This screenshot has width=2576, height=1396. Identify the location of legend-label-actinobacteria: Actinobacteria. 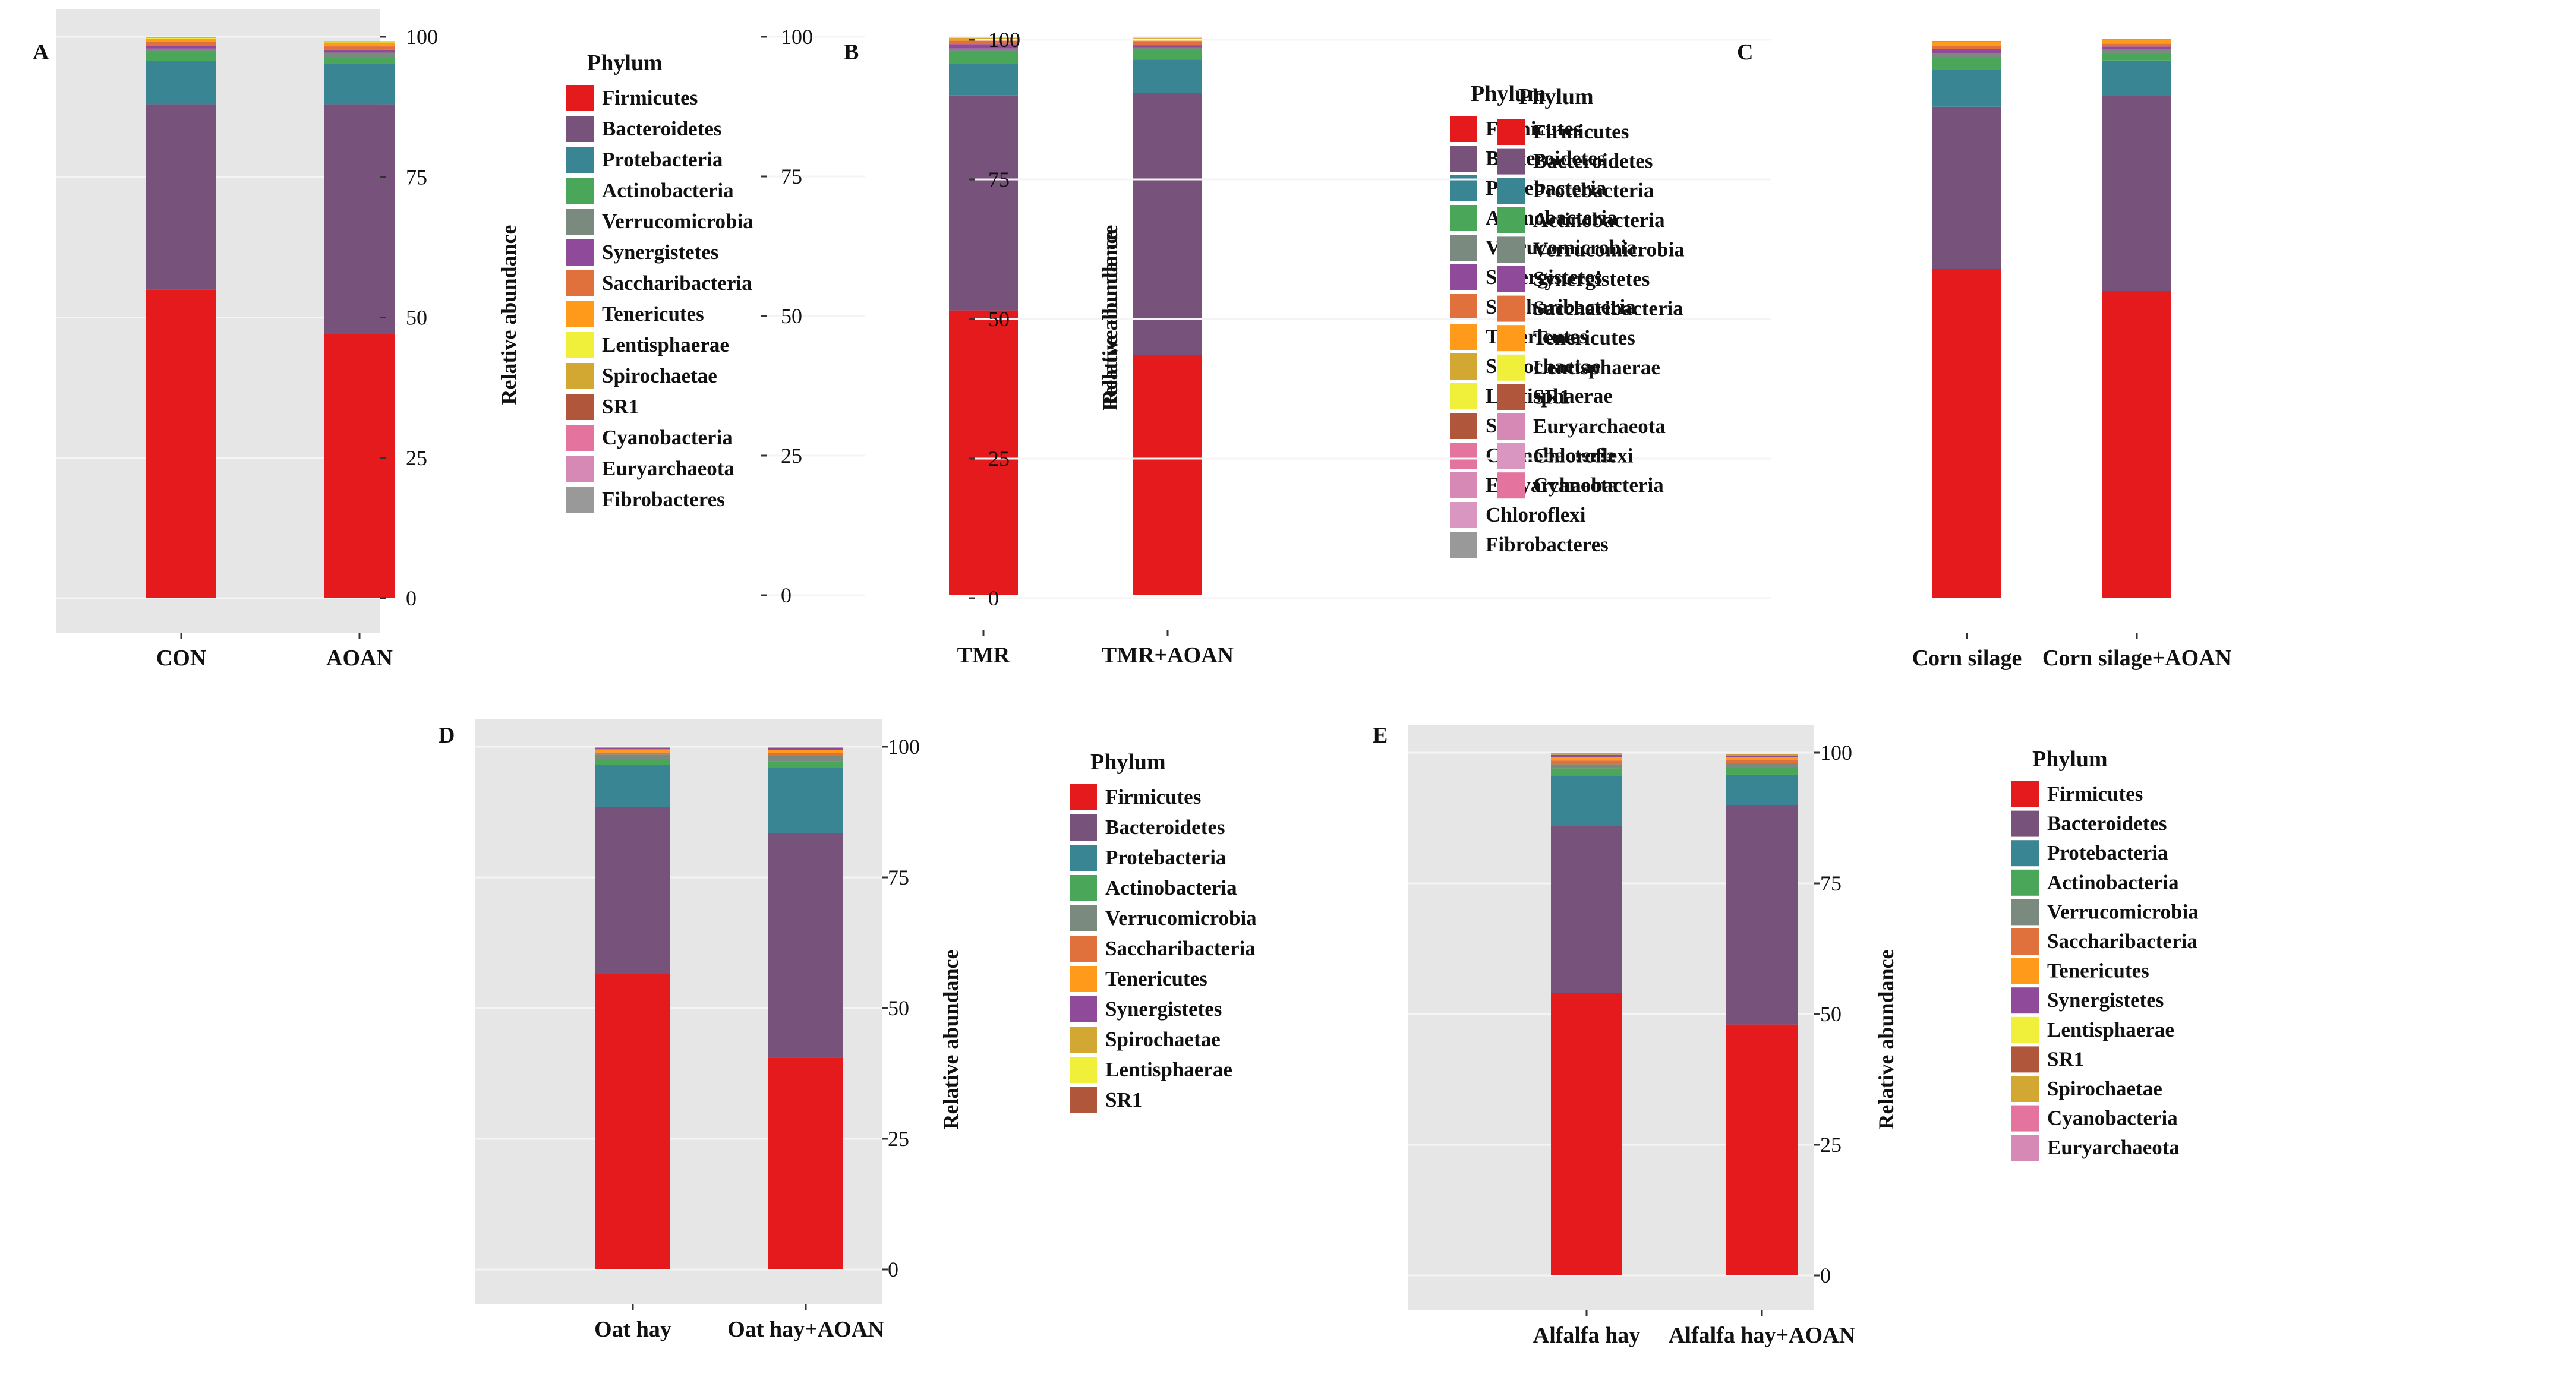
(1171, 887).